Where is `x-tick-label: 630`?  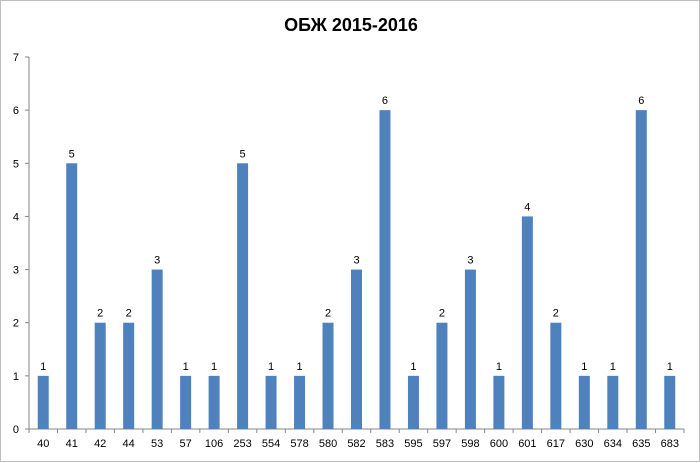 x-tick-label: 630 is located at coordinates (584, 444).